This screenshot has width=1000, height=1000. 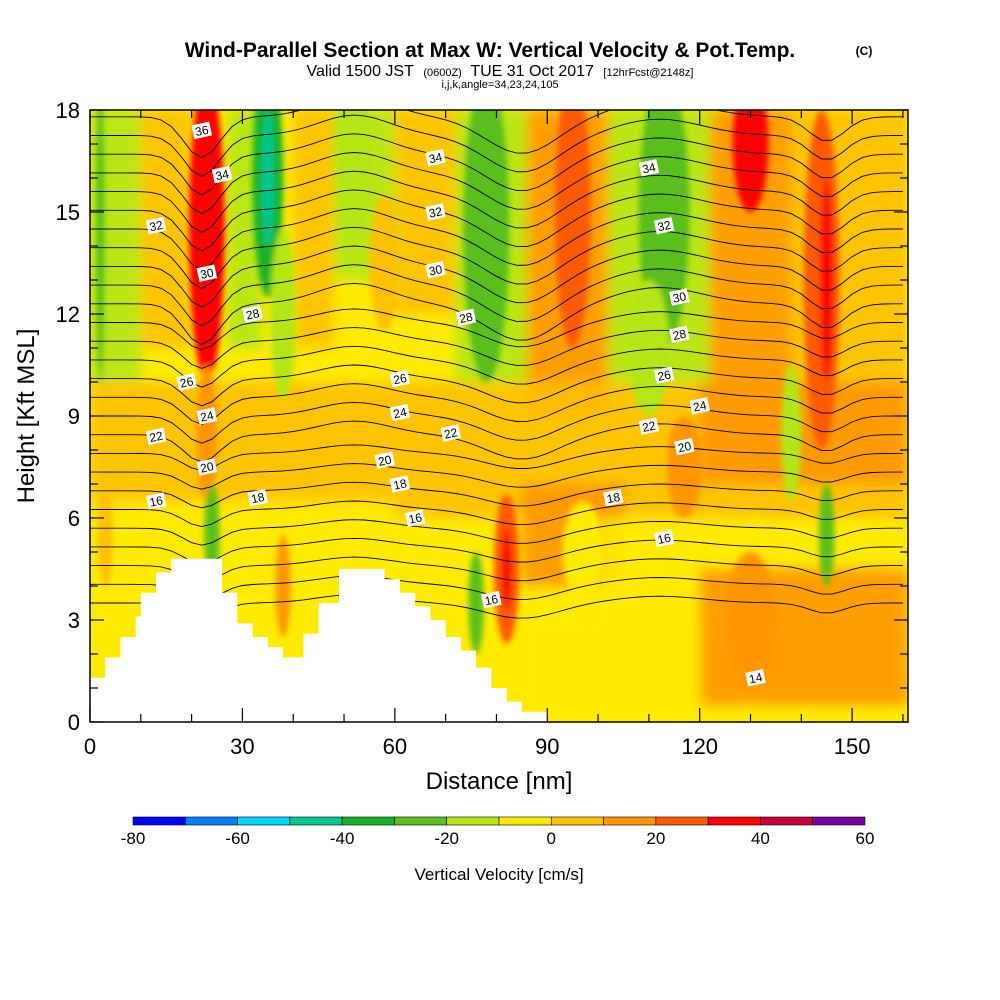 What do you see at coordinates (90, 746) in the screenshot?
I see `x-tick-label: 0` at bounding box center [90, 746].